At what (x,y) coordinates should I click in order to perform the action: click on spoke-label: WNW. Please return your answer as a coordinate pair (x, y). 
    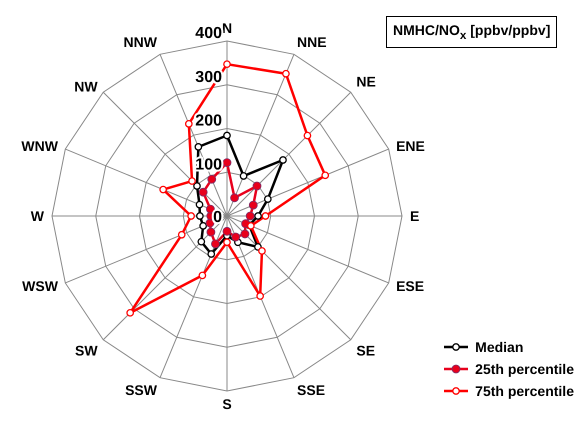
    Looking at the image, I should click on (40, 146).